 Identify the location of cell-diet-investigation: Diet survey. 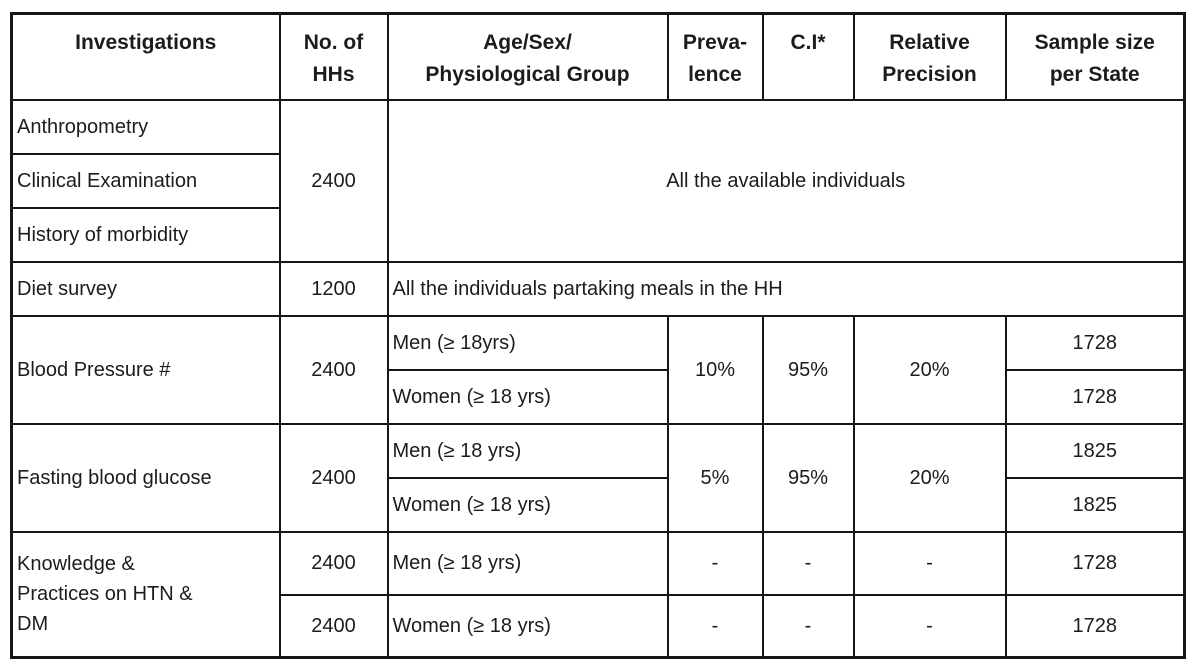
(145, 288).